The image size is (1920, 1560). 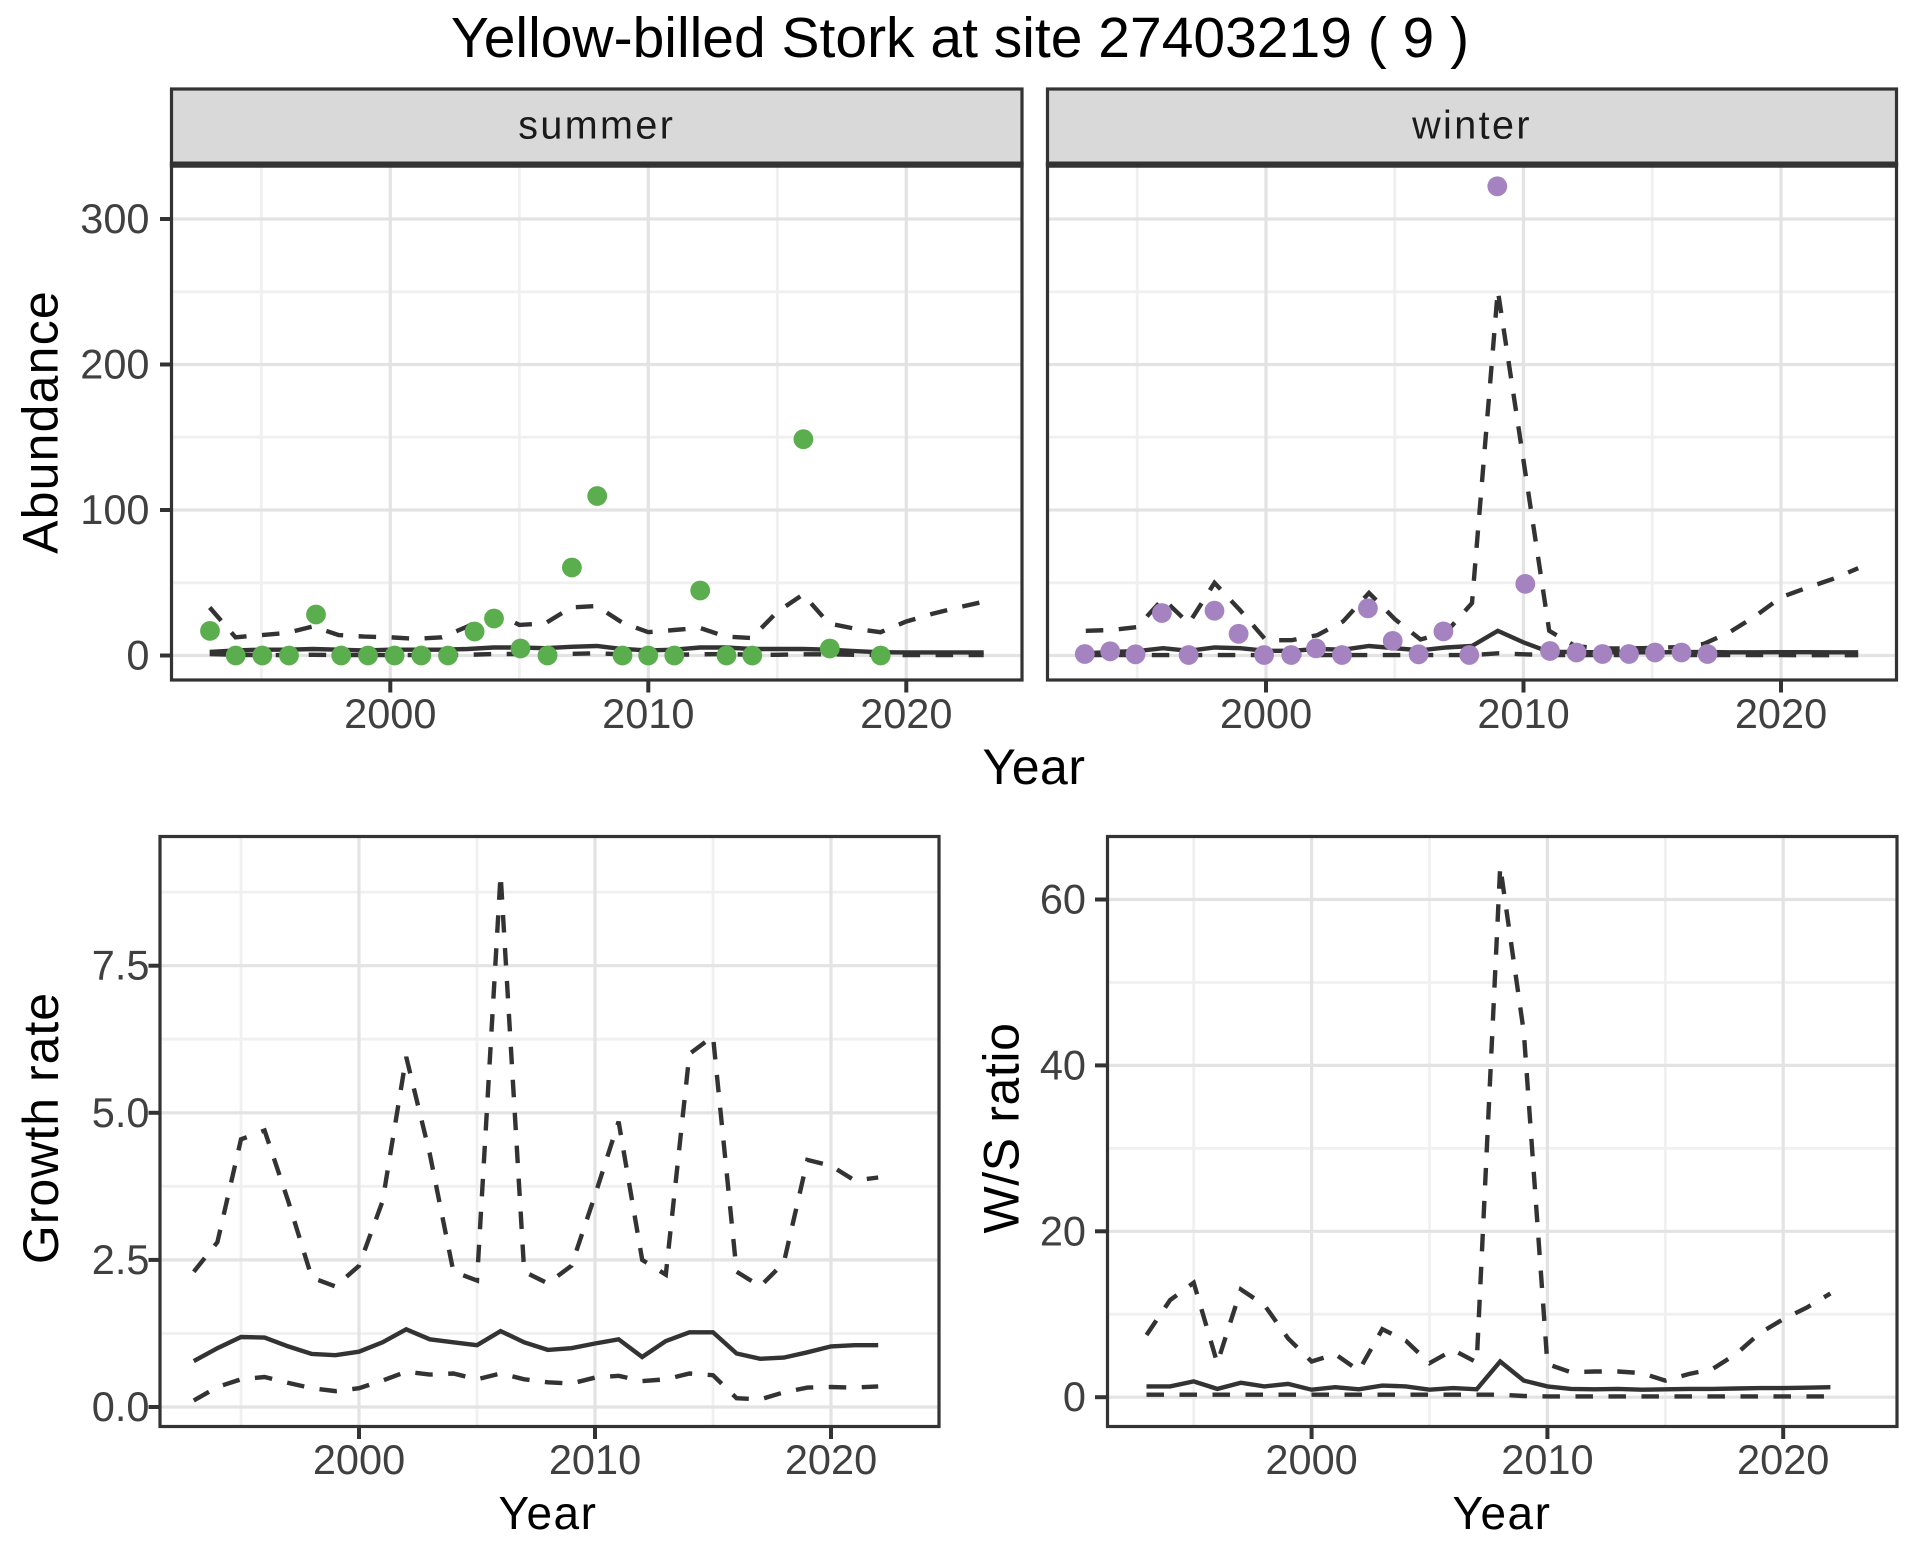 What do you see at coordinates (41, 422) in the screenshot?
I see `svg-text: Abundance` at bounding box center [41, 422].